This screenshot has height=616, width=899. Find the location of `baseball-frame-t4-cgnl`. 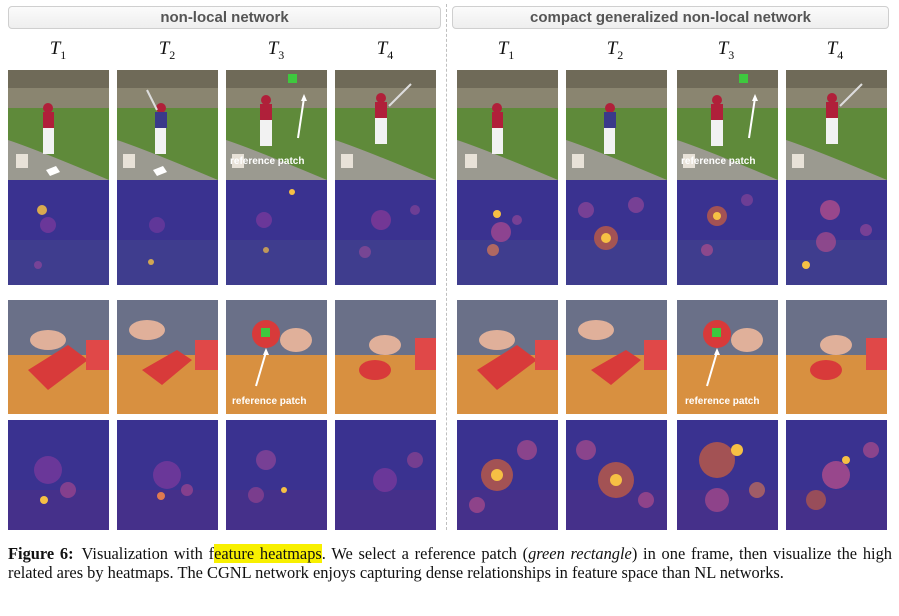

baseball-frame-t4-cgnl is located at coordinates (836, 125).